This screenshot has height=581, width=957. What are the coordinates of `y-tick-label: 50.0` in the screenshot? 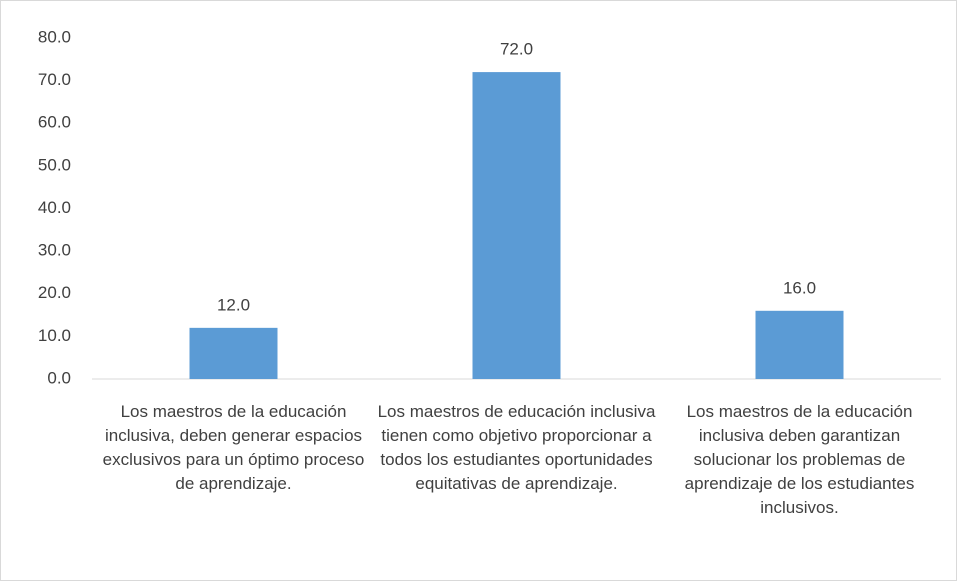 It's located at (54, 164).